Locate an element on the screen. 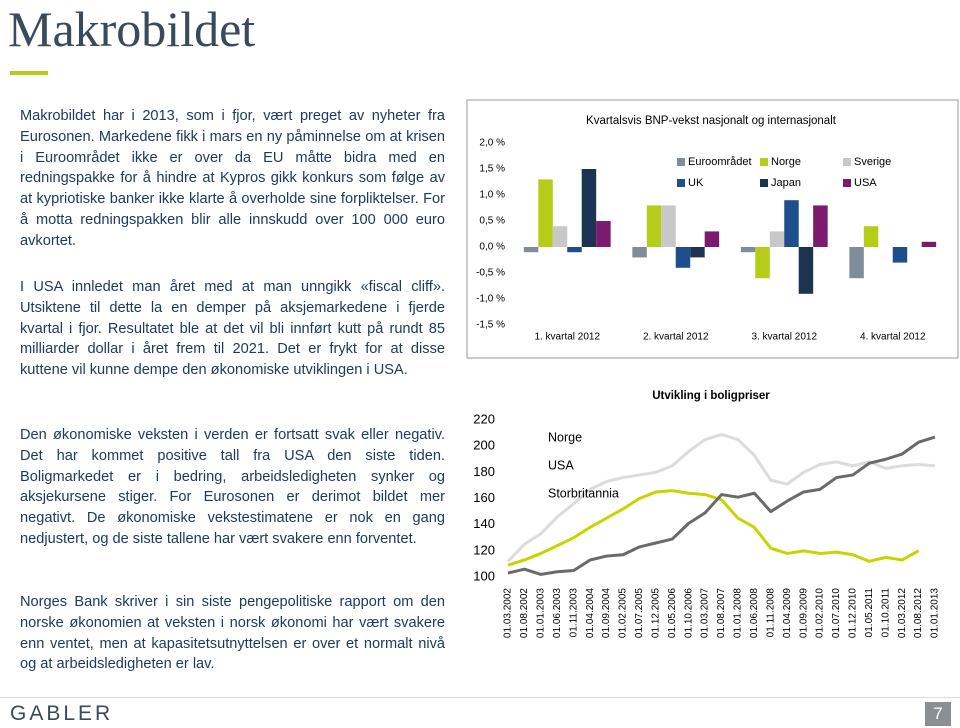 This screenshot has height=728, width=960. x-tick-label: 01.12.2005 is located at coordinates (655, 613).